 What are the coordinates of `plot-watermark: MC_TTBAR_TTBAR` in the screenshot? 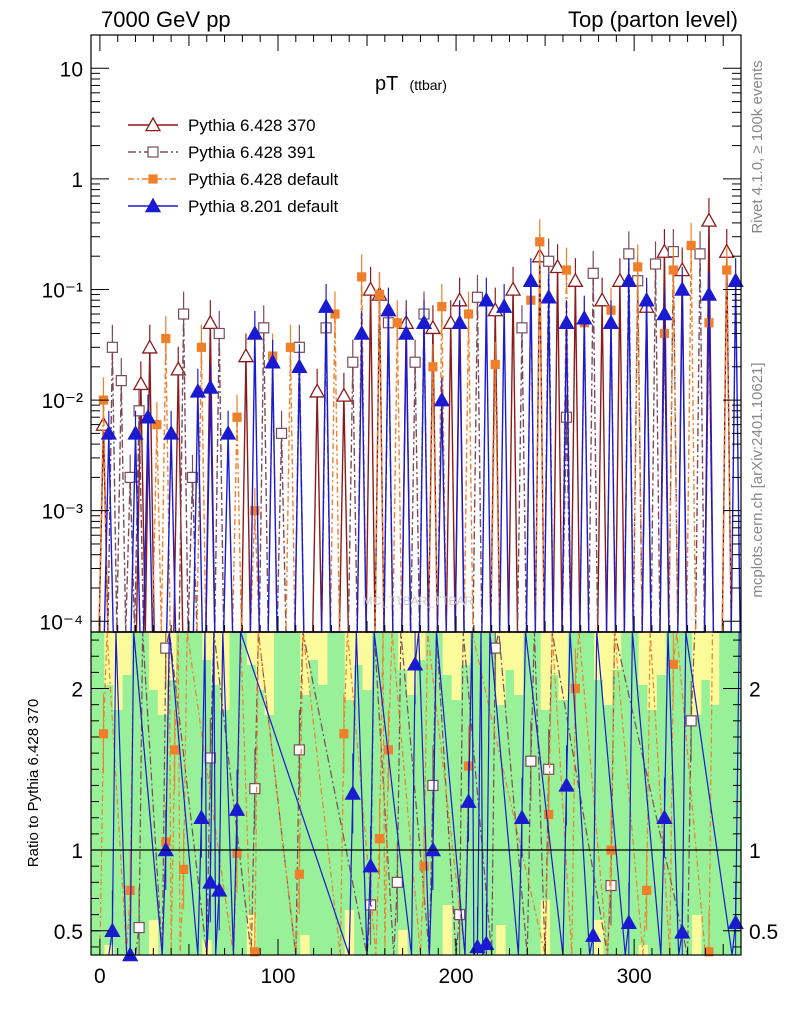 It's located at (418, 601).